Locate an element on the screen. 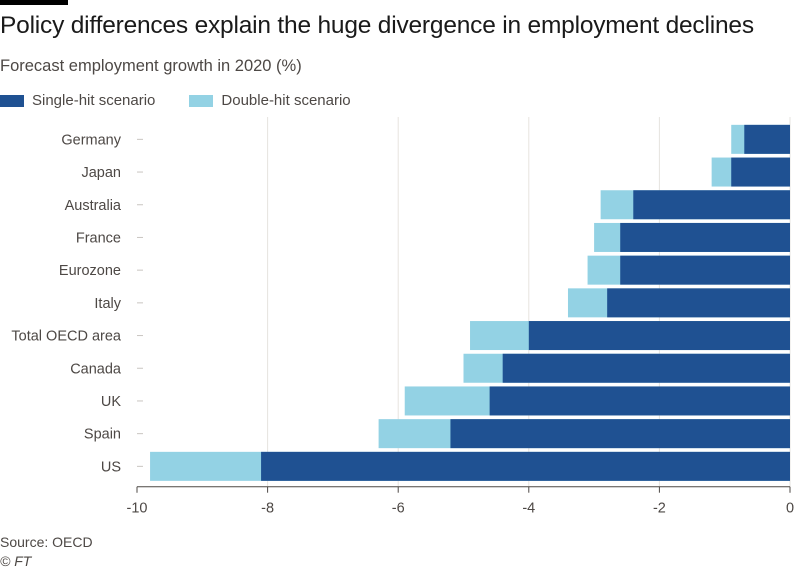  category-label: Total OECD area is located at coordinates (66, 337).